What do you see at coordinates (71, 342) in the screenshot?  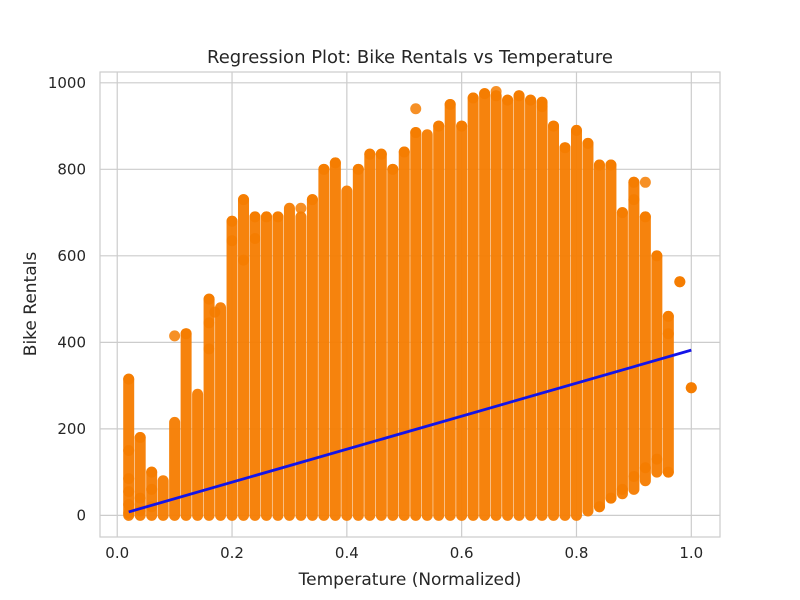 I see `y-tick-label: 400` at bounding box center [71, 342].